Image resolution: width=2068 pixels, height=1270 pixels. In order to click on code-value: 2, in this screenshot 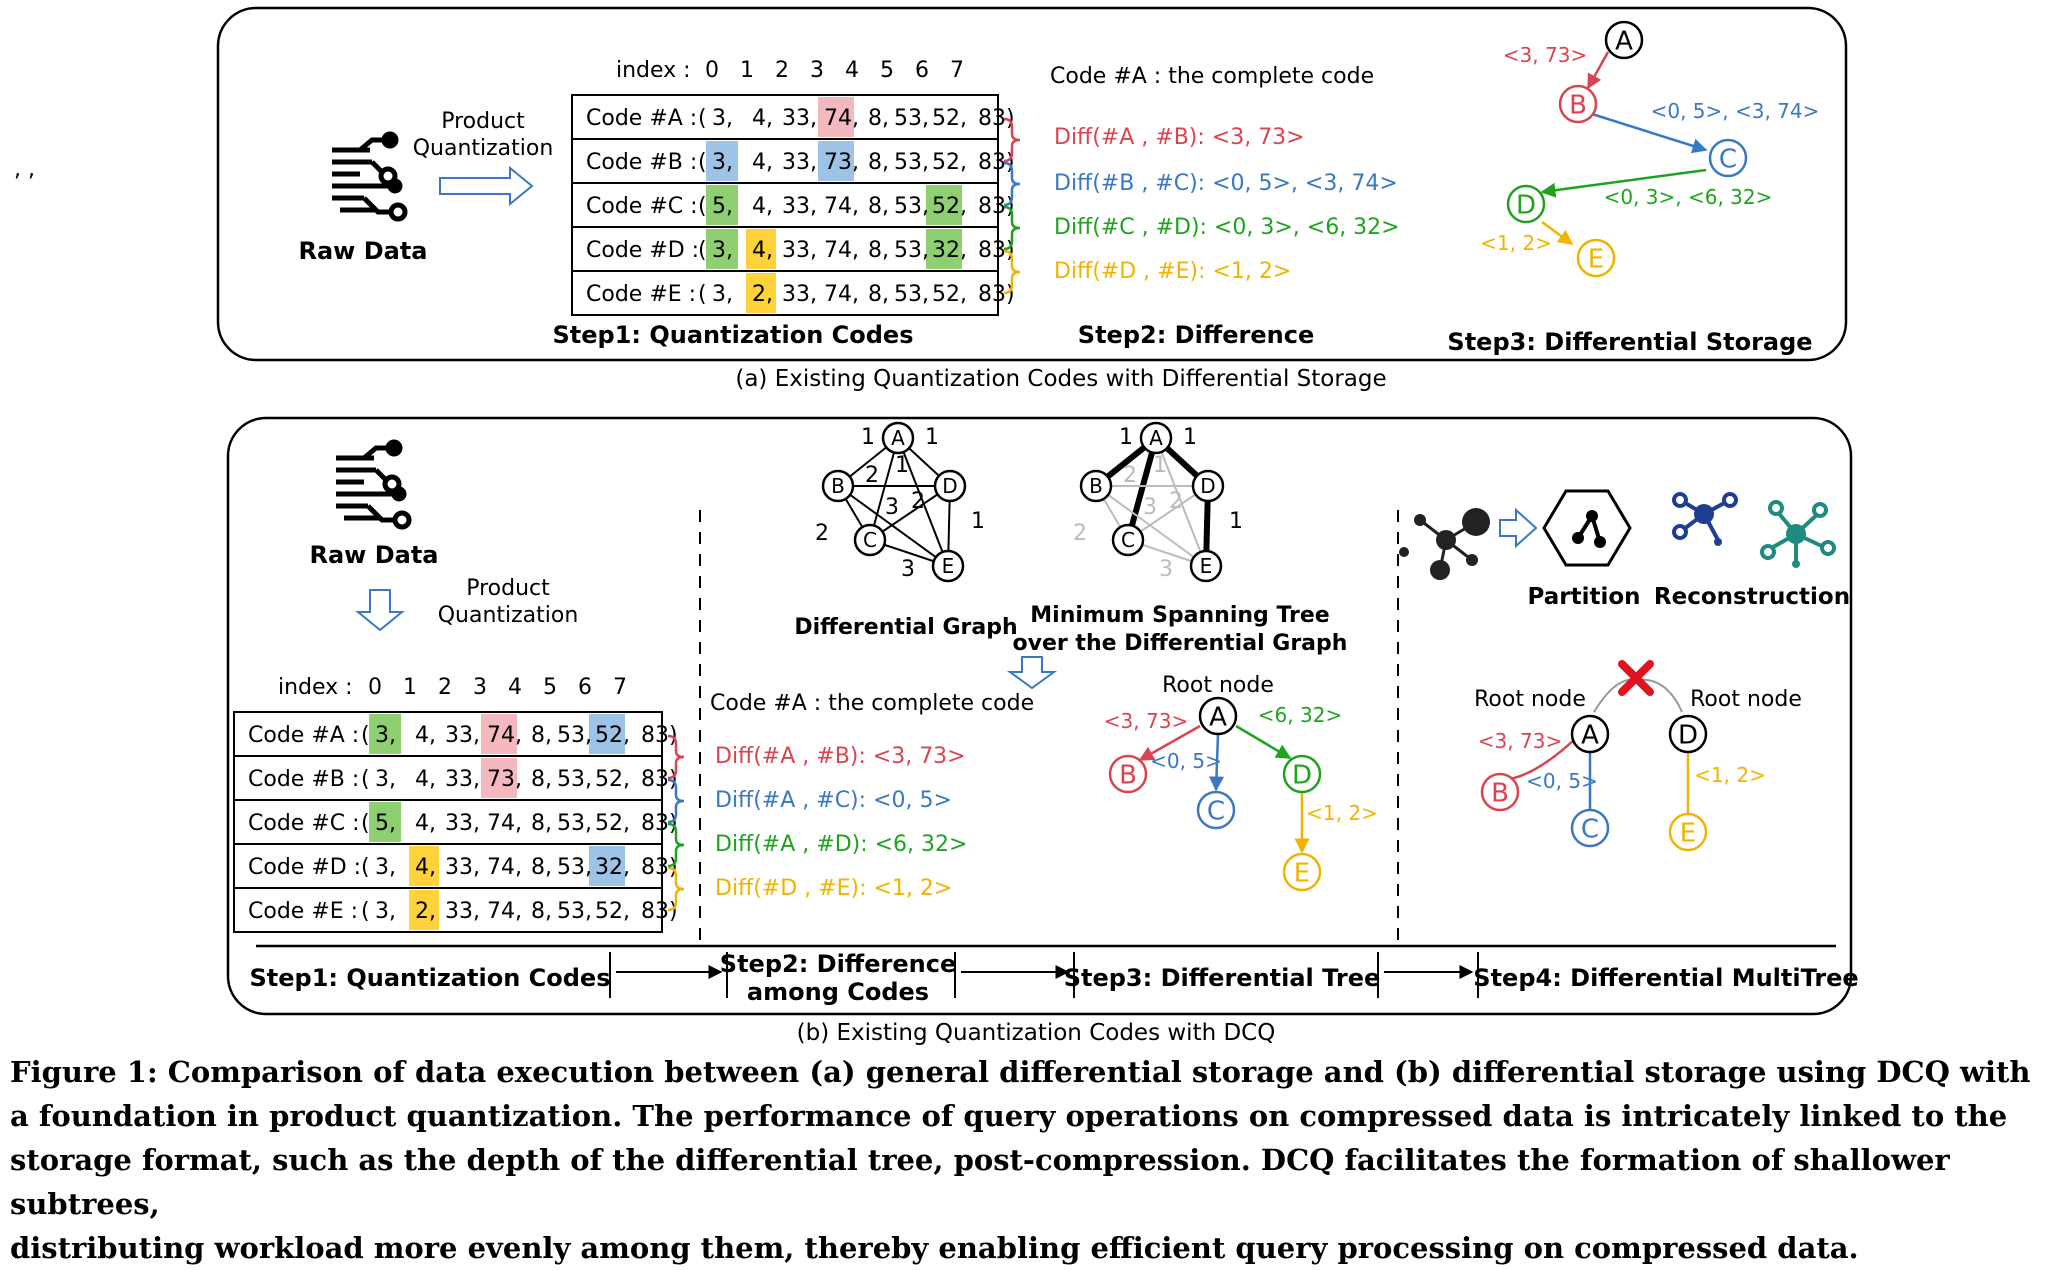, I will do `click(425, 911)`.